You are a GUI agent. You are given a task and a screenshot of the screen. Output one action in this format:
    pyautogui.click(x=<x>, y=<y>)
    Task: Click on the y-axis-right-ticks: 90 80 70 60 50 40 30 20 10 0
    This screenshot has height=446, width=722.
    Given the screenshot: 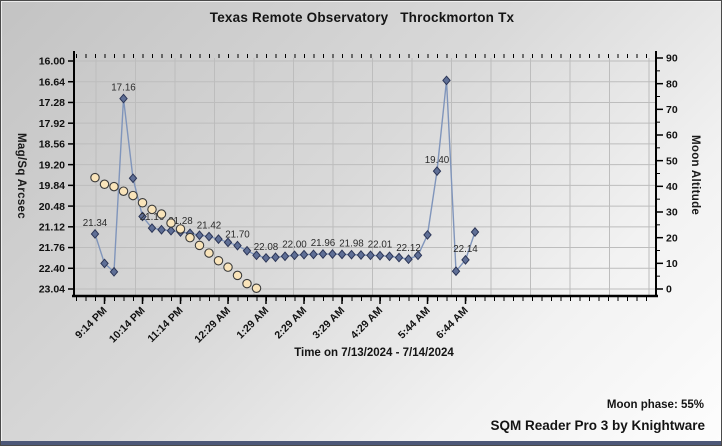 What is the action you would take?
    pyautogui.click(x=667, y=174)
    